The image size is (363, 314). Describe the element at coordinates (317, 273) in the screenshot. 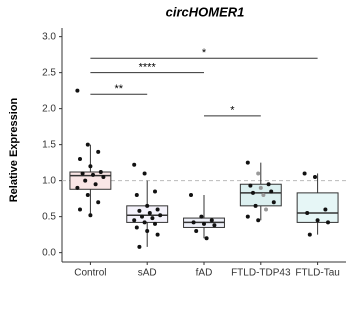

I see `x-tick-label: FTLD-Tau` at that location.